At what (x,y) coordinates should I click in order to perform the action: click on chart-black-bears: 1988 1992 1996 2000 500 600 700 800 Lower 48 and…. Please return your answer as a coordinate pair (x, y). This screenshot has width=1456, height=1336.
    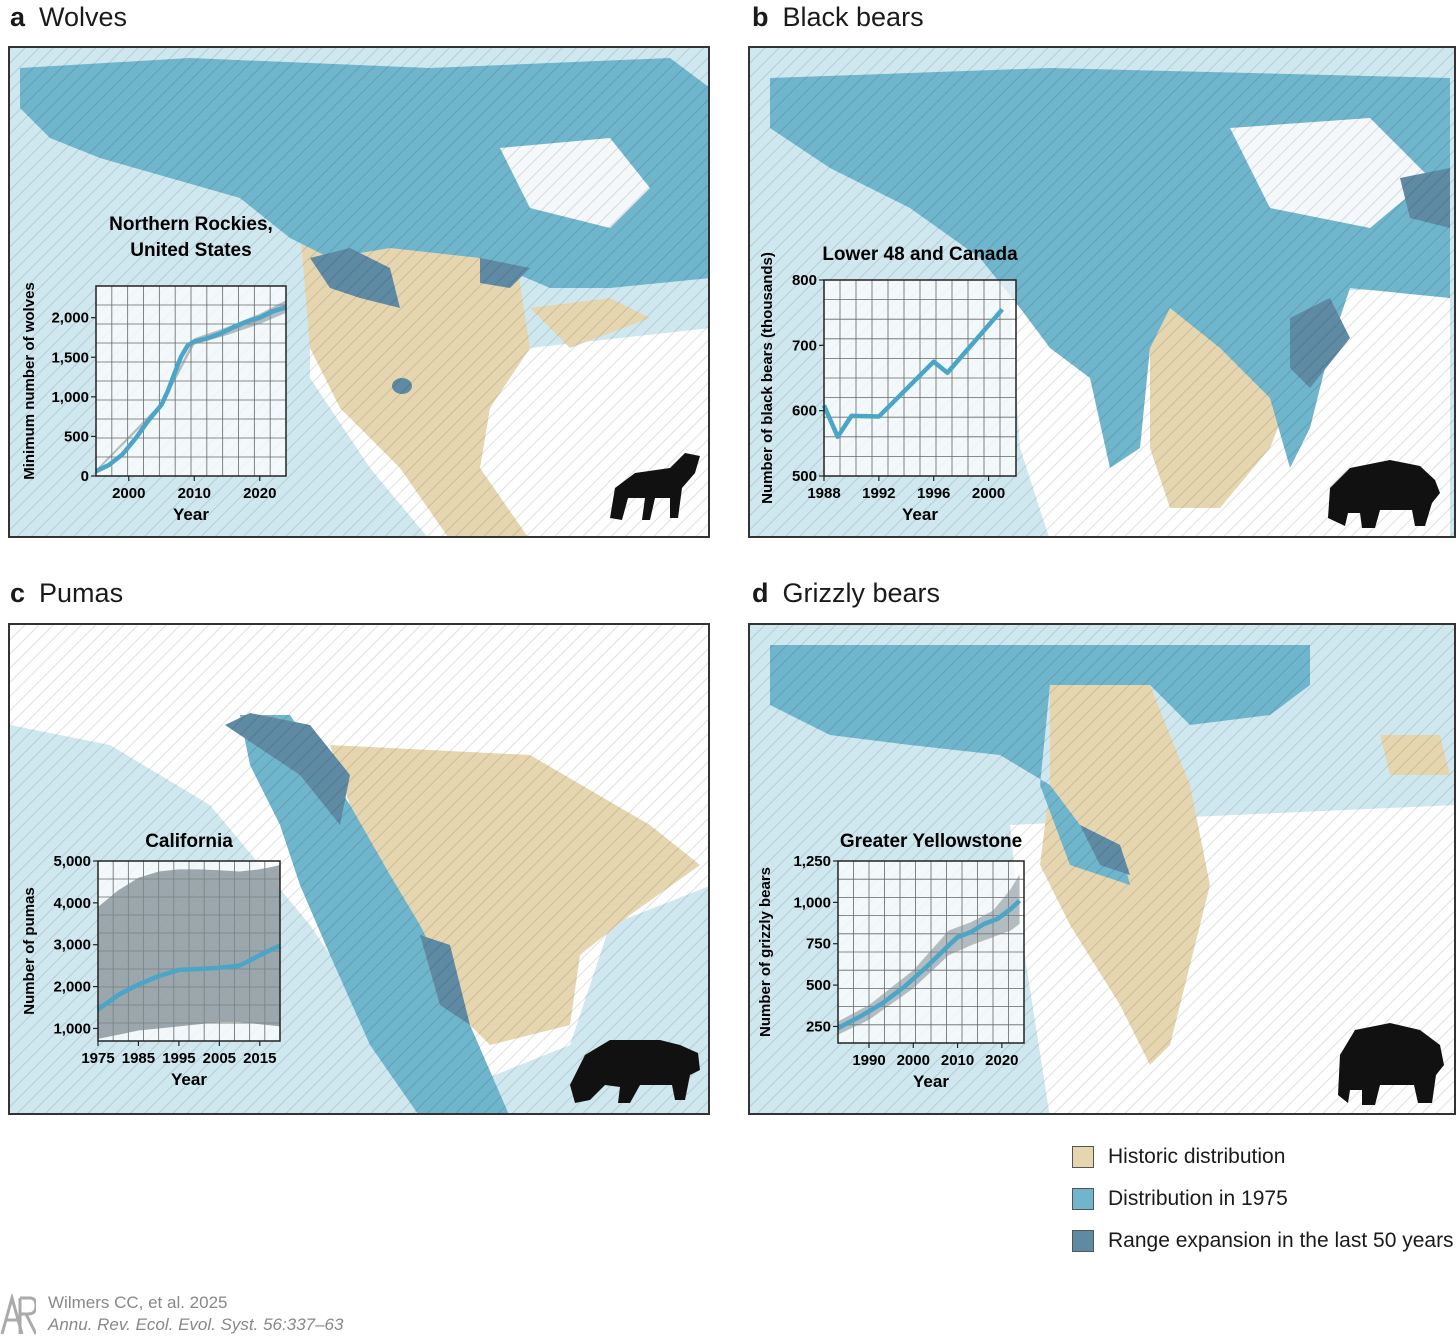
    Looking at the image, I should click on (888, 384).